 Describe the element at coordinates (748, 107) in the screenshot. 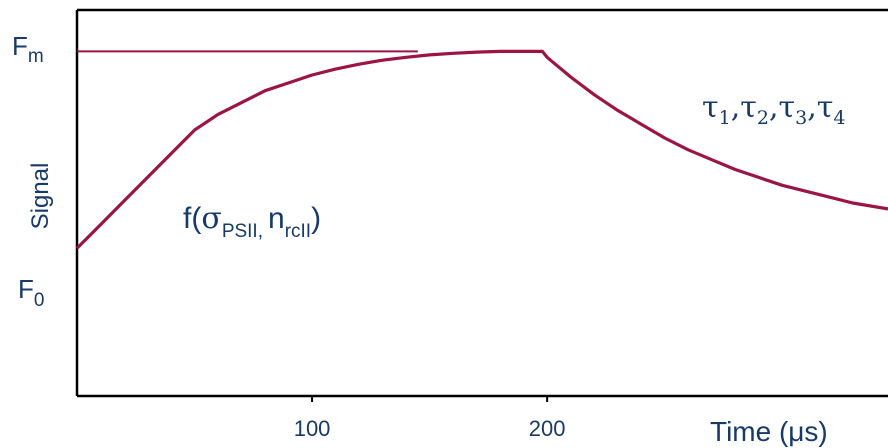

I see `decay-tau-2: τ` at that location.